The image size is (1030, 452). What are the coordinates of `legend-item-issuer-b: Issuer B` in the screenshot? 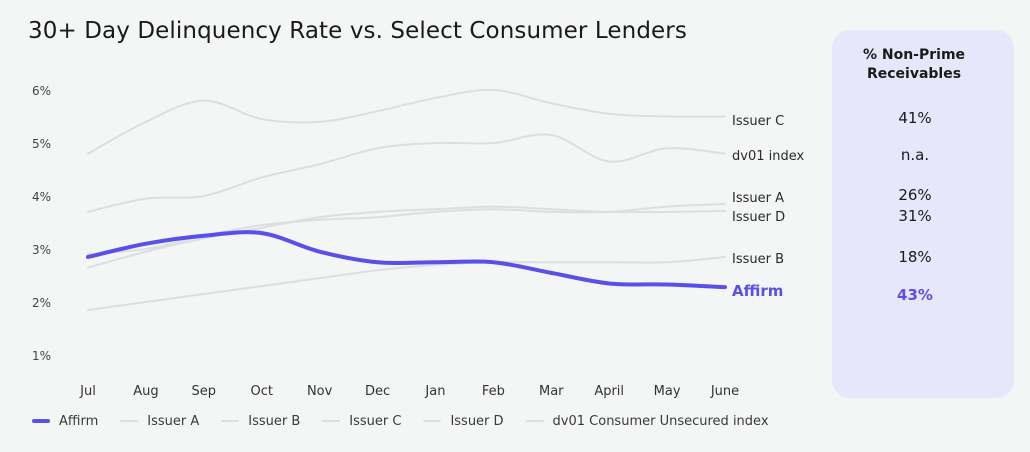 It's located at (260, 421).